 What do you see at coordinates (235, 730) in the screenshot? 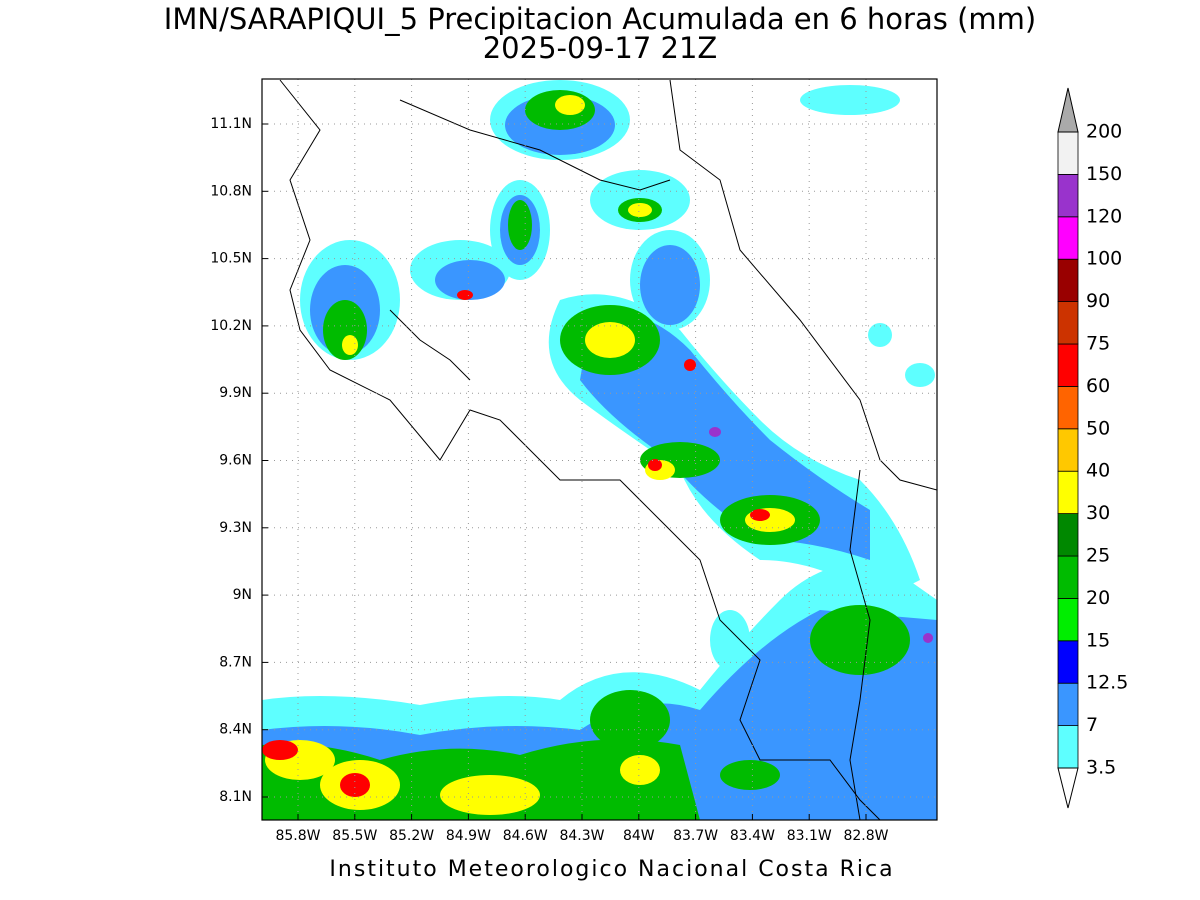
I see `lat-label: 8.4N` at bounding box center [235, 730].